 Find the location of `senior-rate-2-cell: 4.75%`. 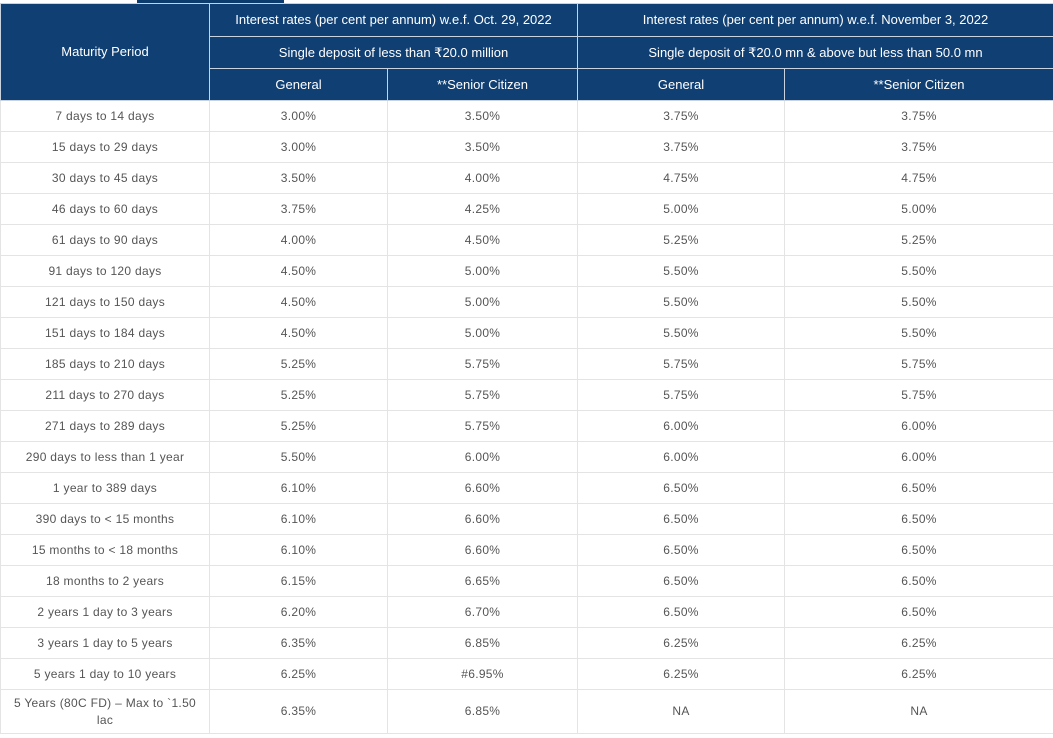

senior-rate-2-cell: 4.75% is located at coordinates (918, 178).